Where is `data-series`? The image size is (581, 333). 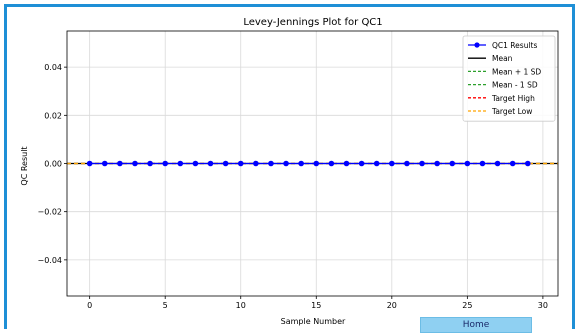
data-series is located at coordinates (308, 163).